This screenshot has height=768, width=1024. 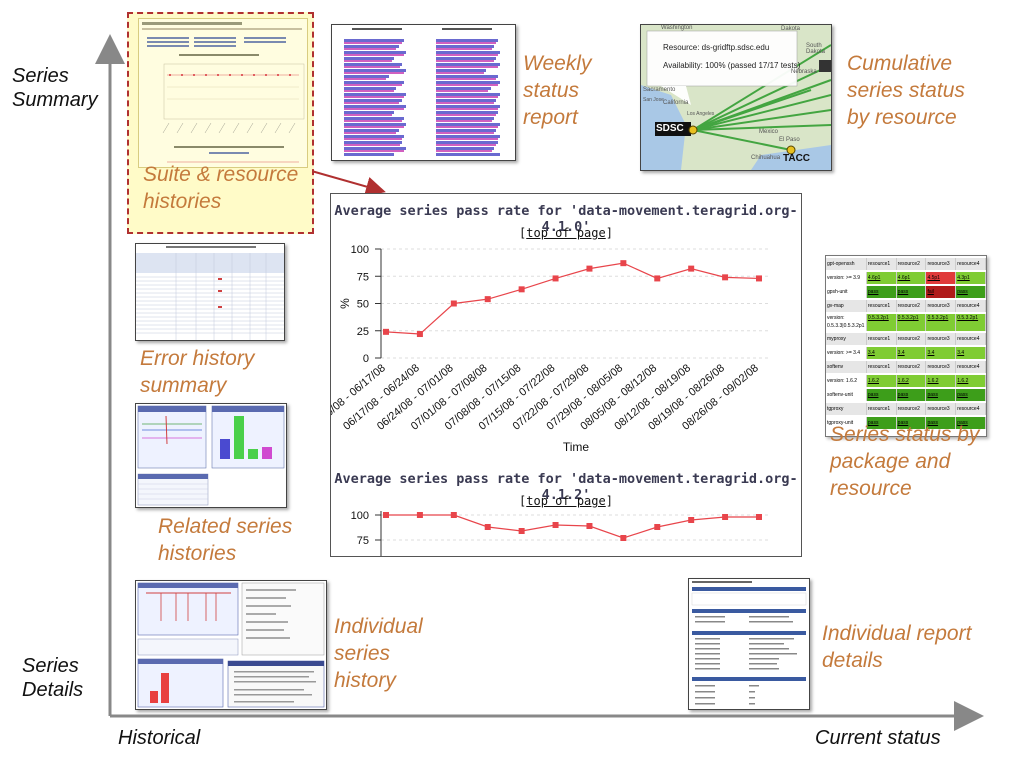 What do you see at coordinates (906, 381) in the screenshot?
I see `package-table-row: version: 1.6.2 1.6.2 1.6.2 1.6.2 1.6.2` at bounding box center [906, 381].